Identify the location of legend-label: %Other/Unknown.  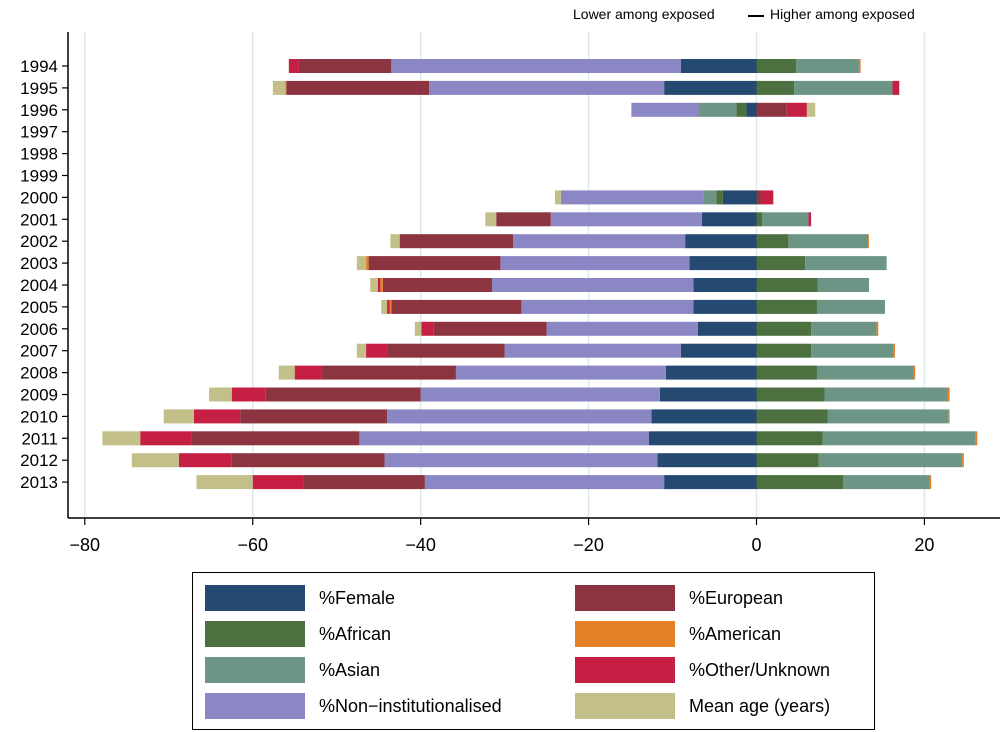
(760, 669).